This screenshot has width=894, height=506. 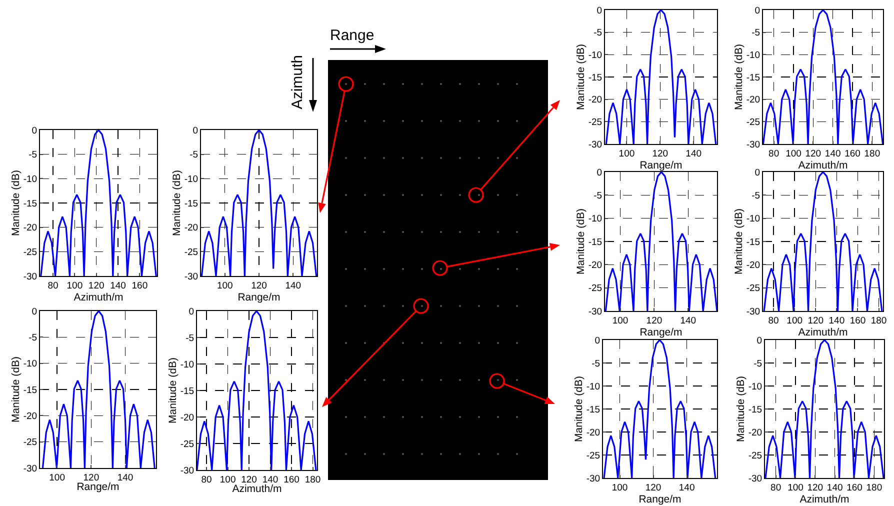 I want to click on text: Azimuth, so click(x=297, y=82).